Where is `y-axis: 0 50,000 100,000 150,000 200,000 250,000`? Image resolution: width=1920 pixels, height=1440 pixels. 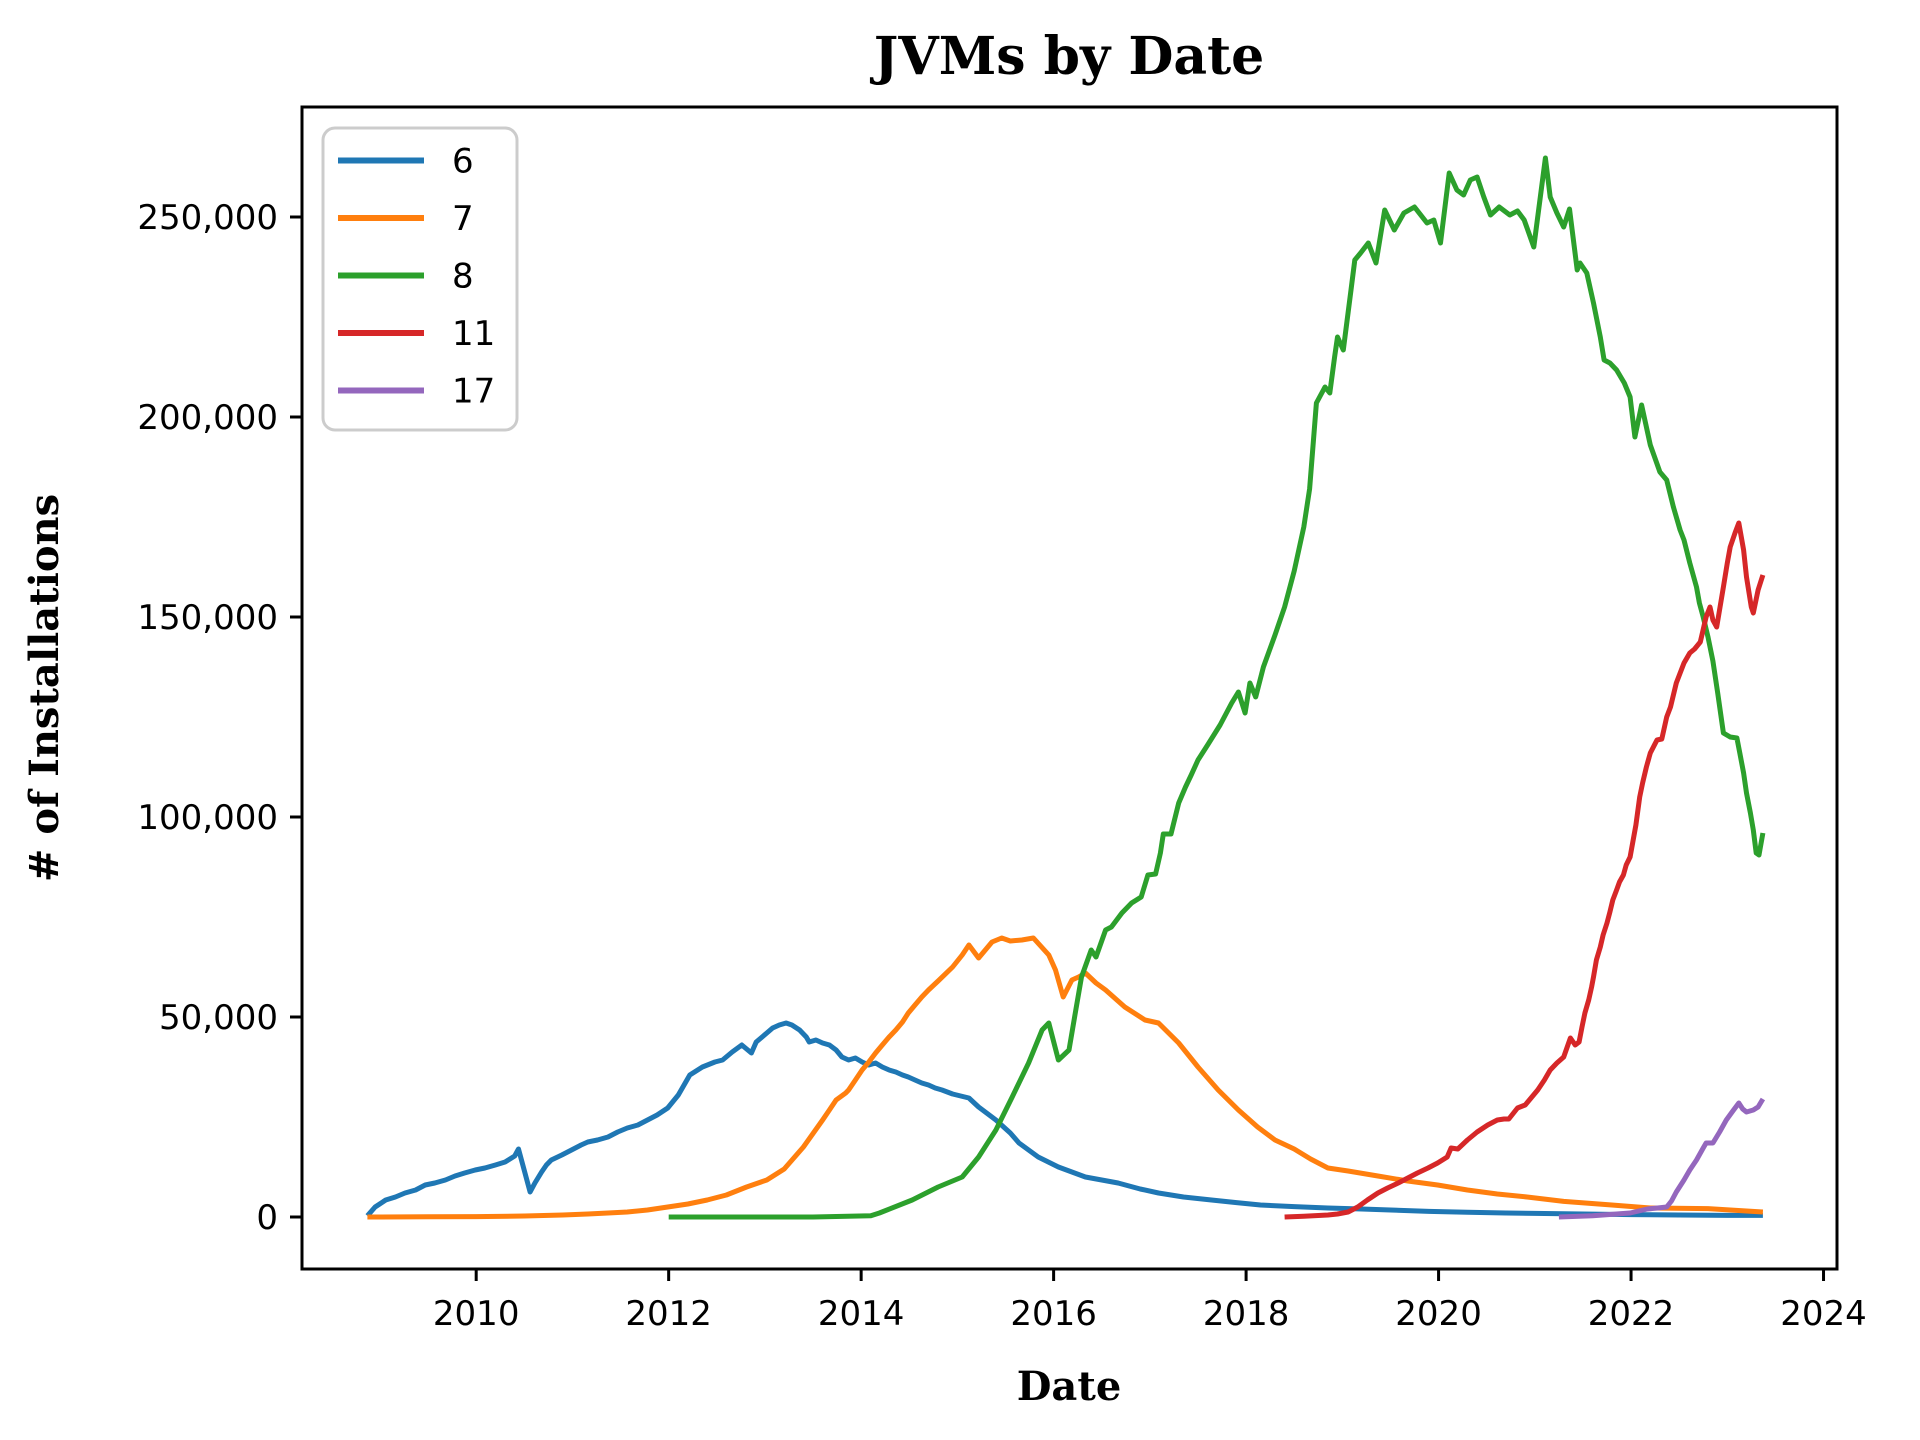 y-axis: 0 50,000 100,000 150,000 200,000 250,000 is located at coordinates (219, 718).